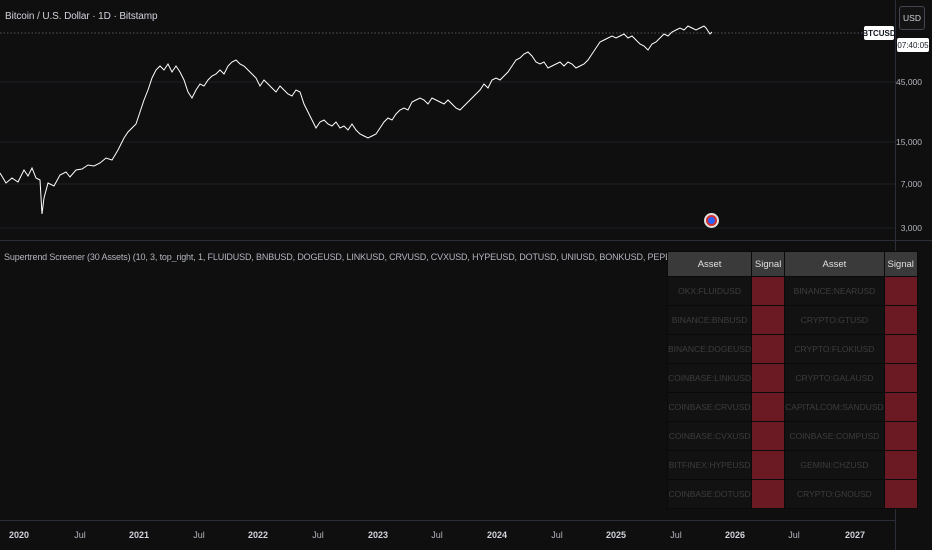 This screenshot has width=932, height=550. Describe the element at coordinates (709, 436) in the screenshot. I see `asset-cell: COINBASE:CVXUSD` at that location.